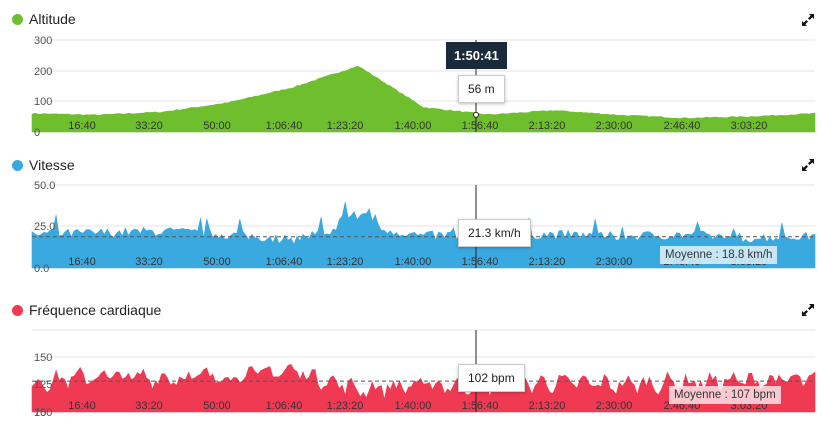  Describe the element at coordinates (547, 126) in the screenshot. I see `altitude-x-tick: 2:13:20` at that location.